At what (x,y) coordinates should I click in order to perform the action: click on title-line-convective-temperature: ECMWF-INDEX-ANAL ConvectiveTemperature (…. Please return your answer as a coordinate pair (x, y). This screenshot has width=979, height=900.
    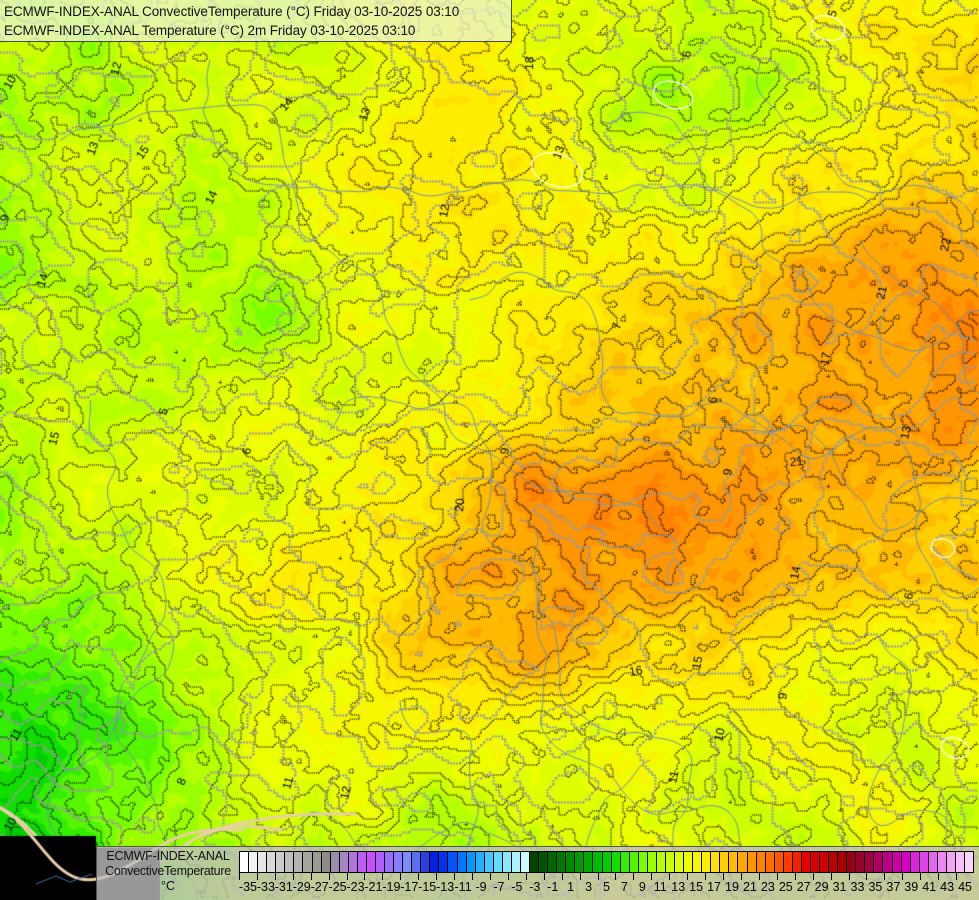
    Looking at the image, I should click on (232, 11).